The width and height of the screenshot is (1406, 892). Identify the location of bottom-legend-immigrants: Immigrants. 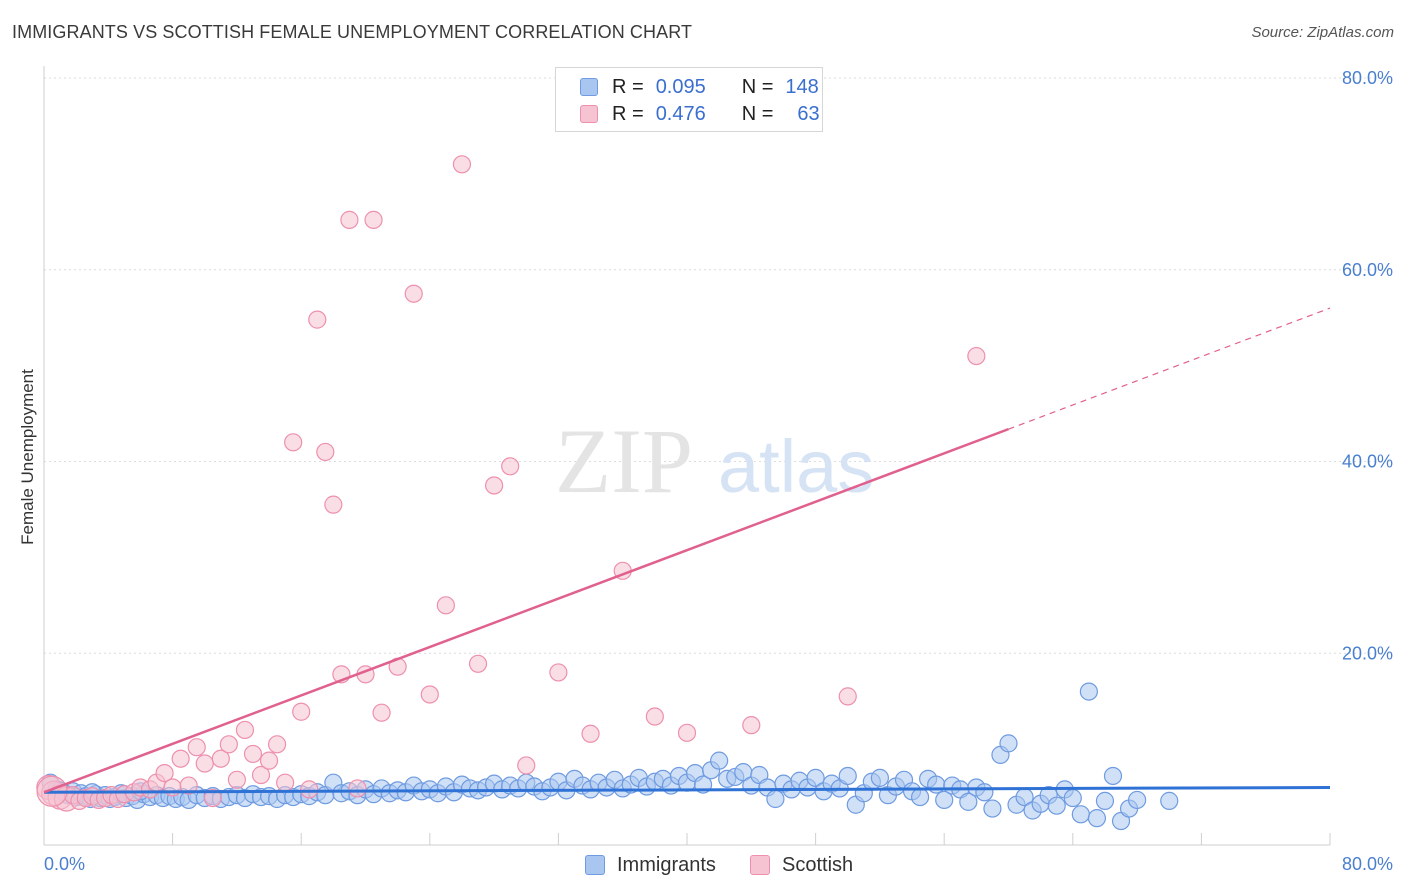
(650, 865).